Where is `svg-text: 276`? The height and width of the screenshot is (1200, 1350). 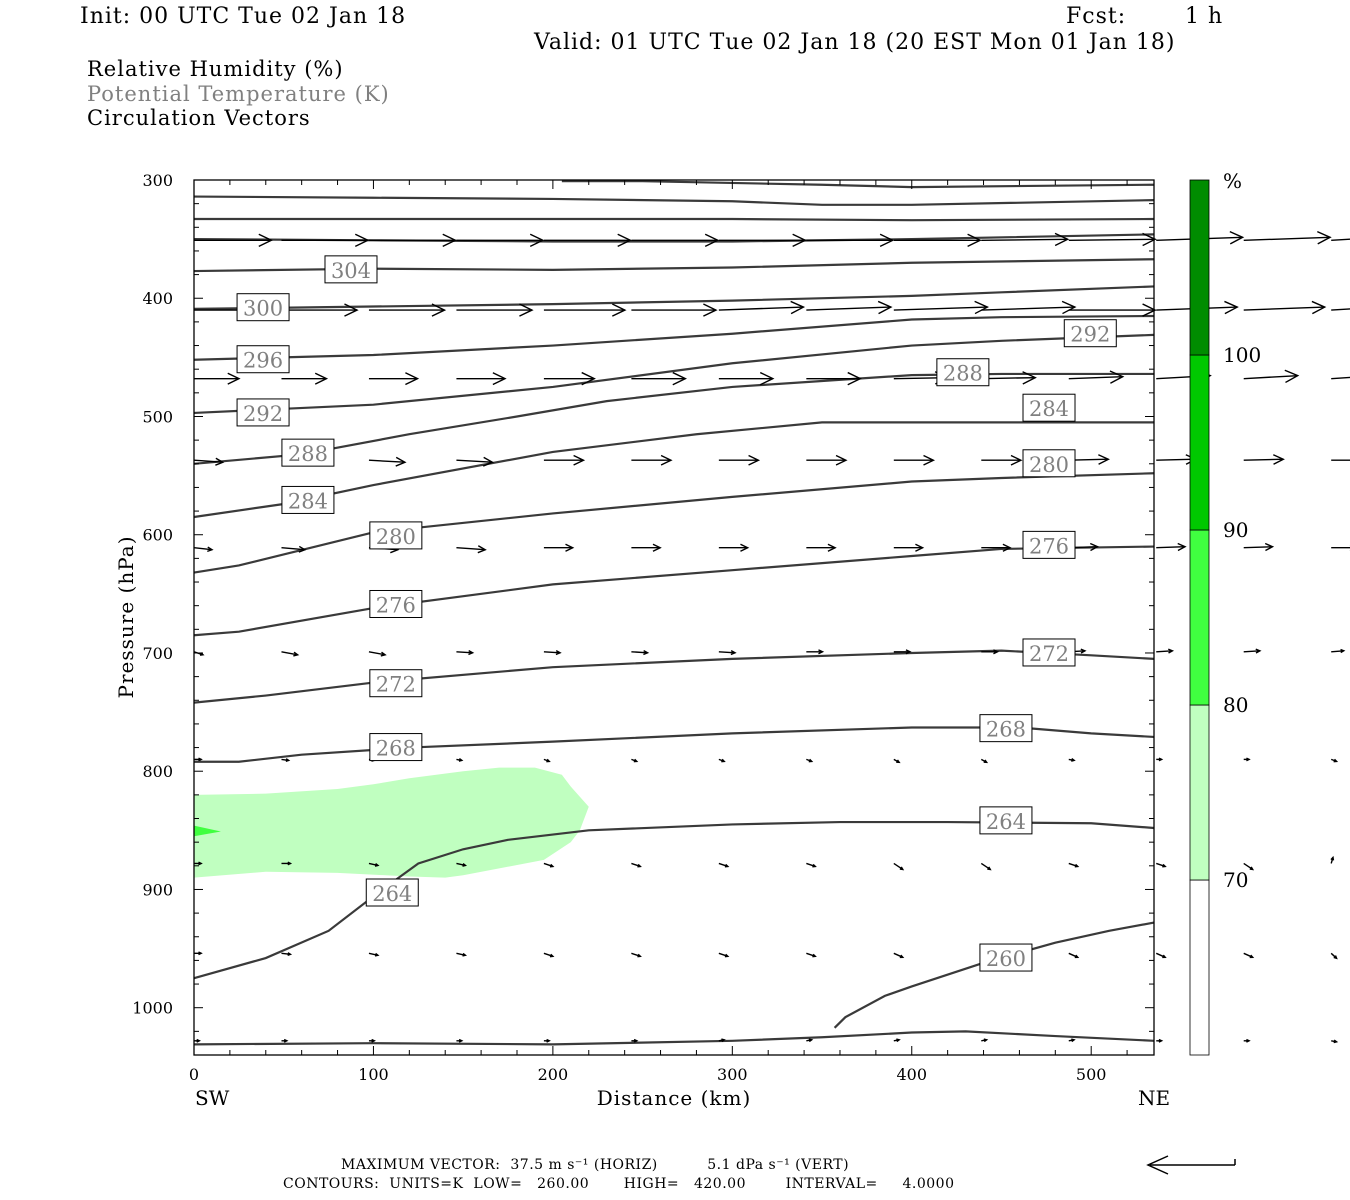
svg-text: 276 is located at coordinates (396, 605).